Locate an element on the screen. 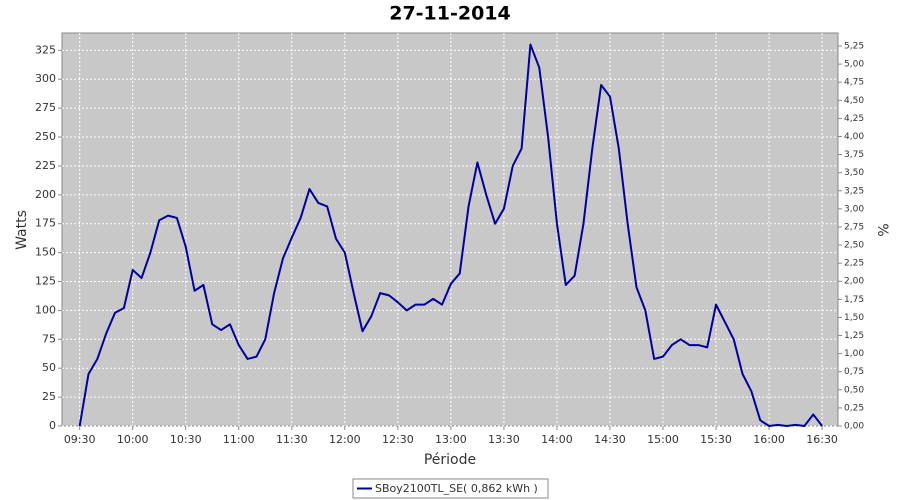 The image size is (900, 500). y2-tick-label: 2,75 is located at coordinates (854, 227).